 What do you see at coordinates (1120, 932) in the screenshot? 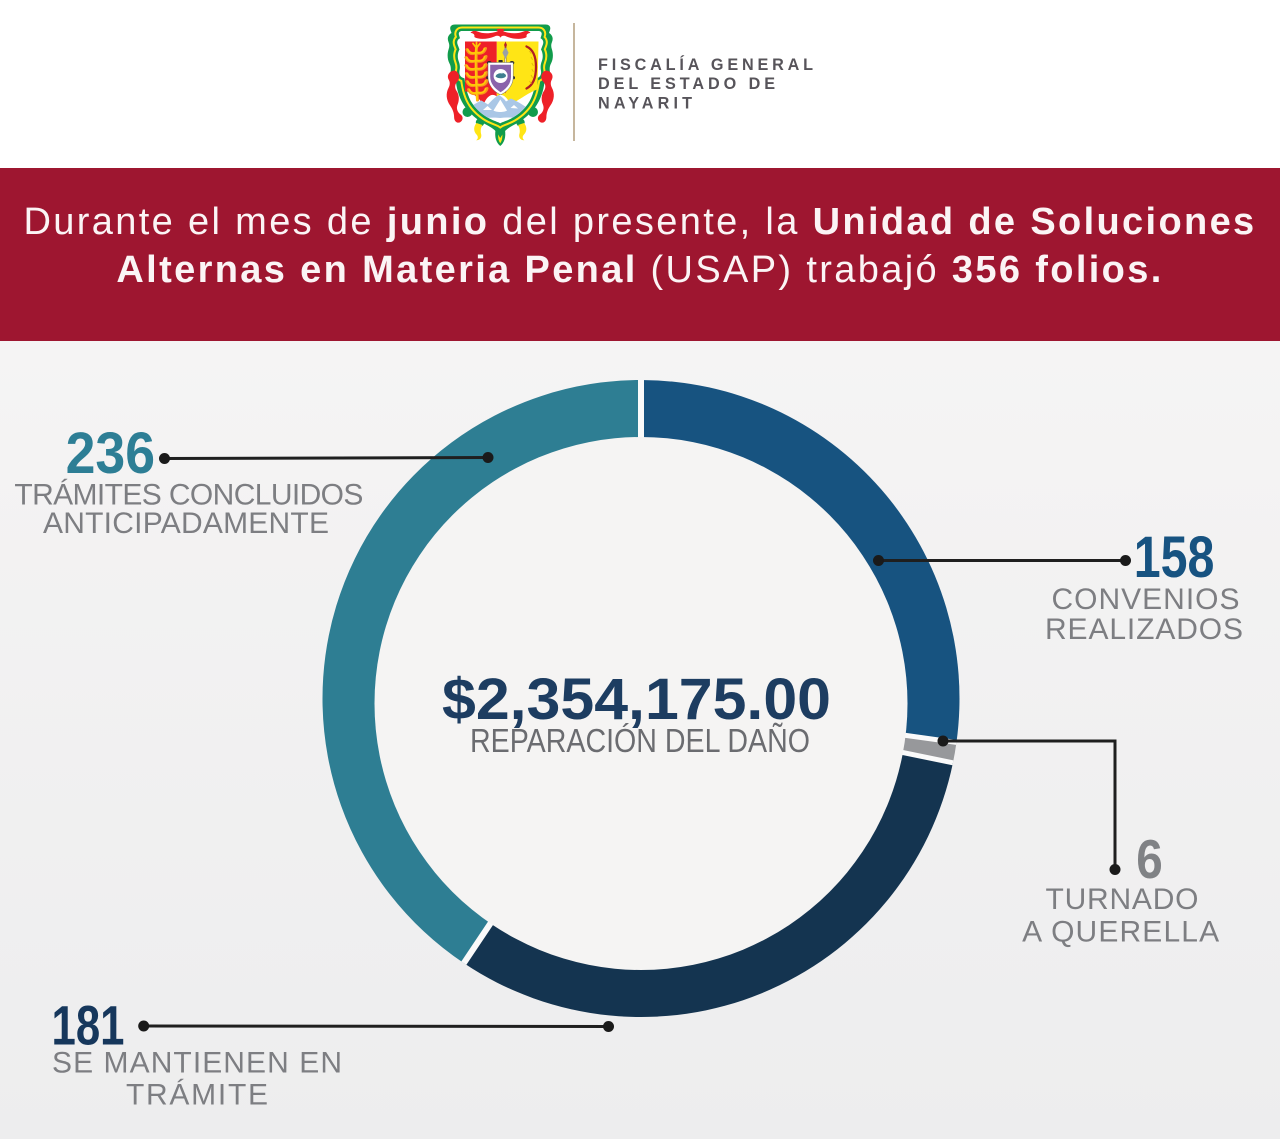
I see `svg-text: A QUERELLA` at bounding box center [1120, 932].